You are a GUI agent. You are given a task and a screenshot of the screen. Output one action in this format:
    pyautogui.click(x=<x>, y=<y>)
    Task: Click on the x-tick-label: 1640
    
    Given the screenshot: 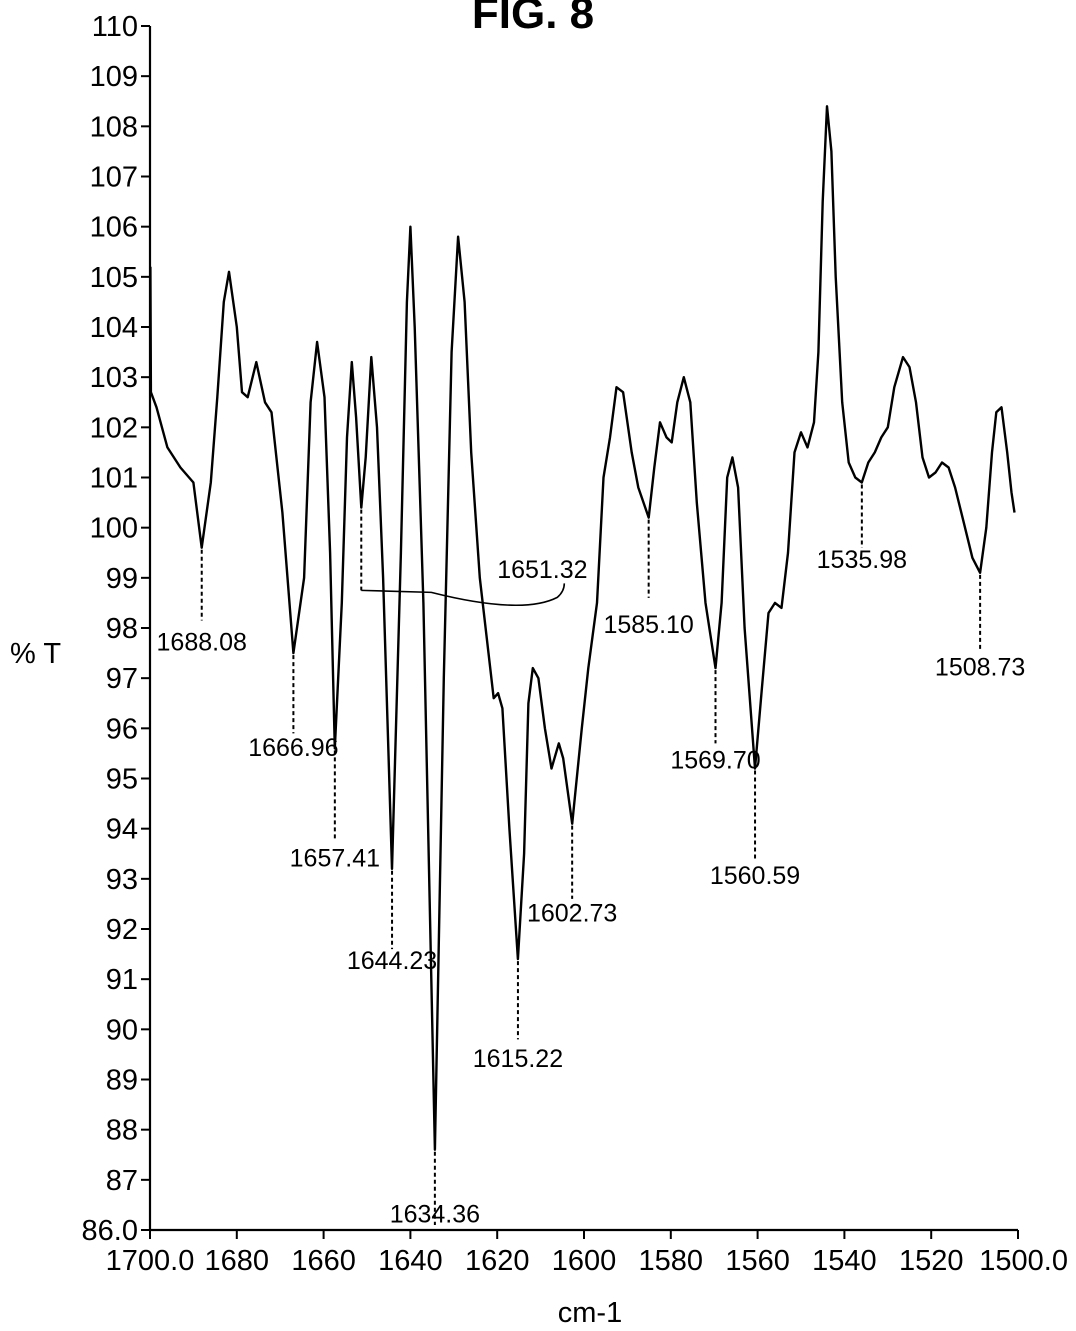 What is the action you would take?
    pyautogui.click(x=410, y=1261)
    